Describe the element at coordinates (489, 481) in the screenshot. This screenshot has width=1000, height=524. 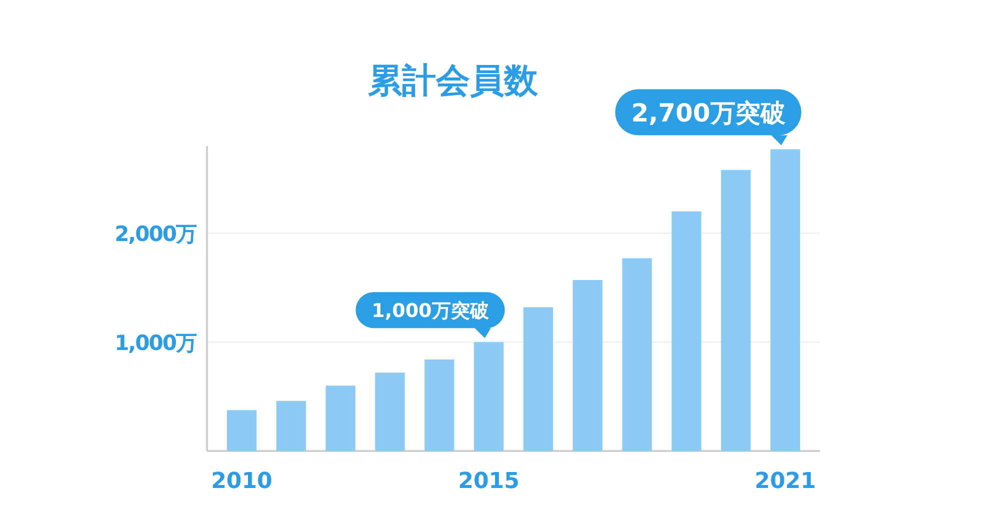
I see `x-tick-label: 2015` at that location.